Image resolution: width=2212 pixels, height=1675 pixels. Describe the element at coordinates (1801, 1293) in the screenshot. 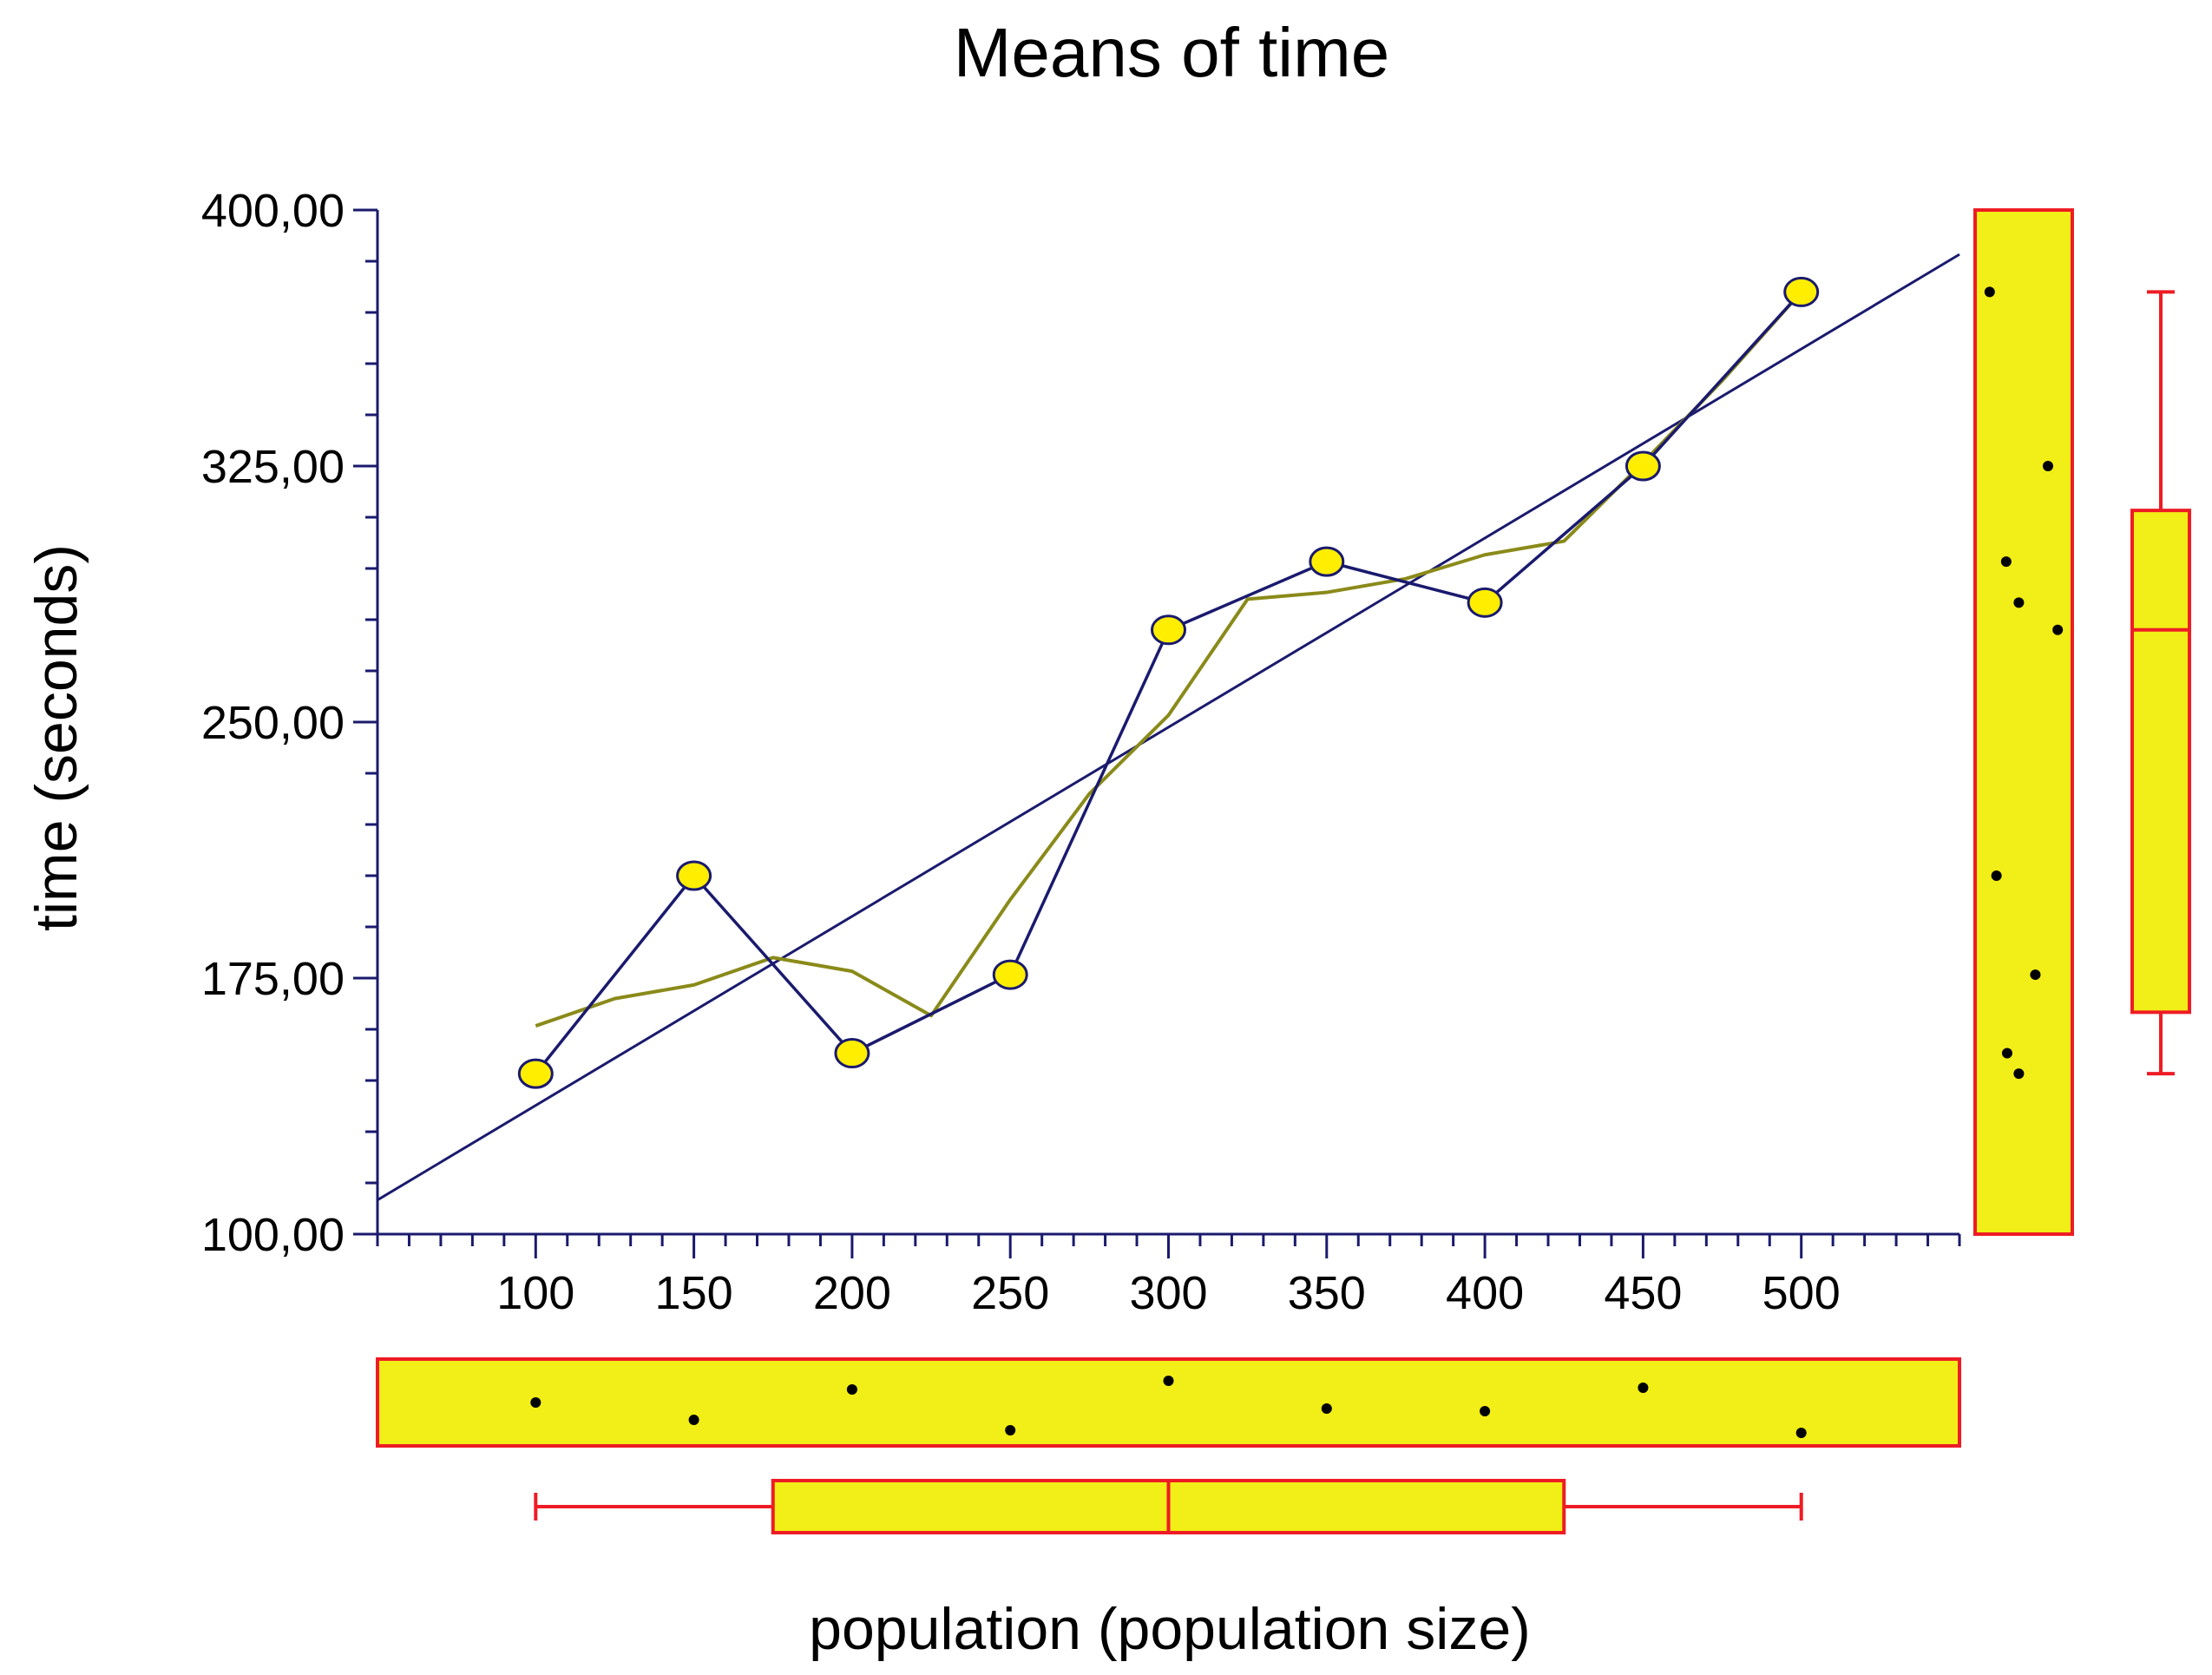

I see `x-tick-label: 500` at that location.